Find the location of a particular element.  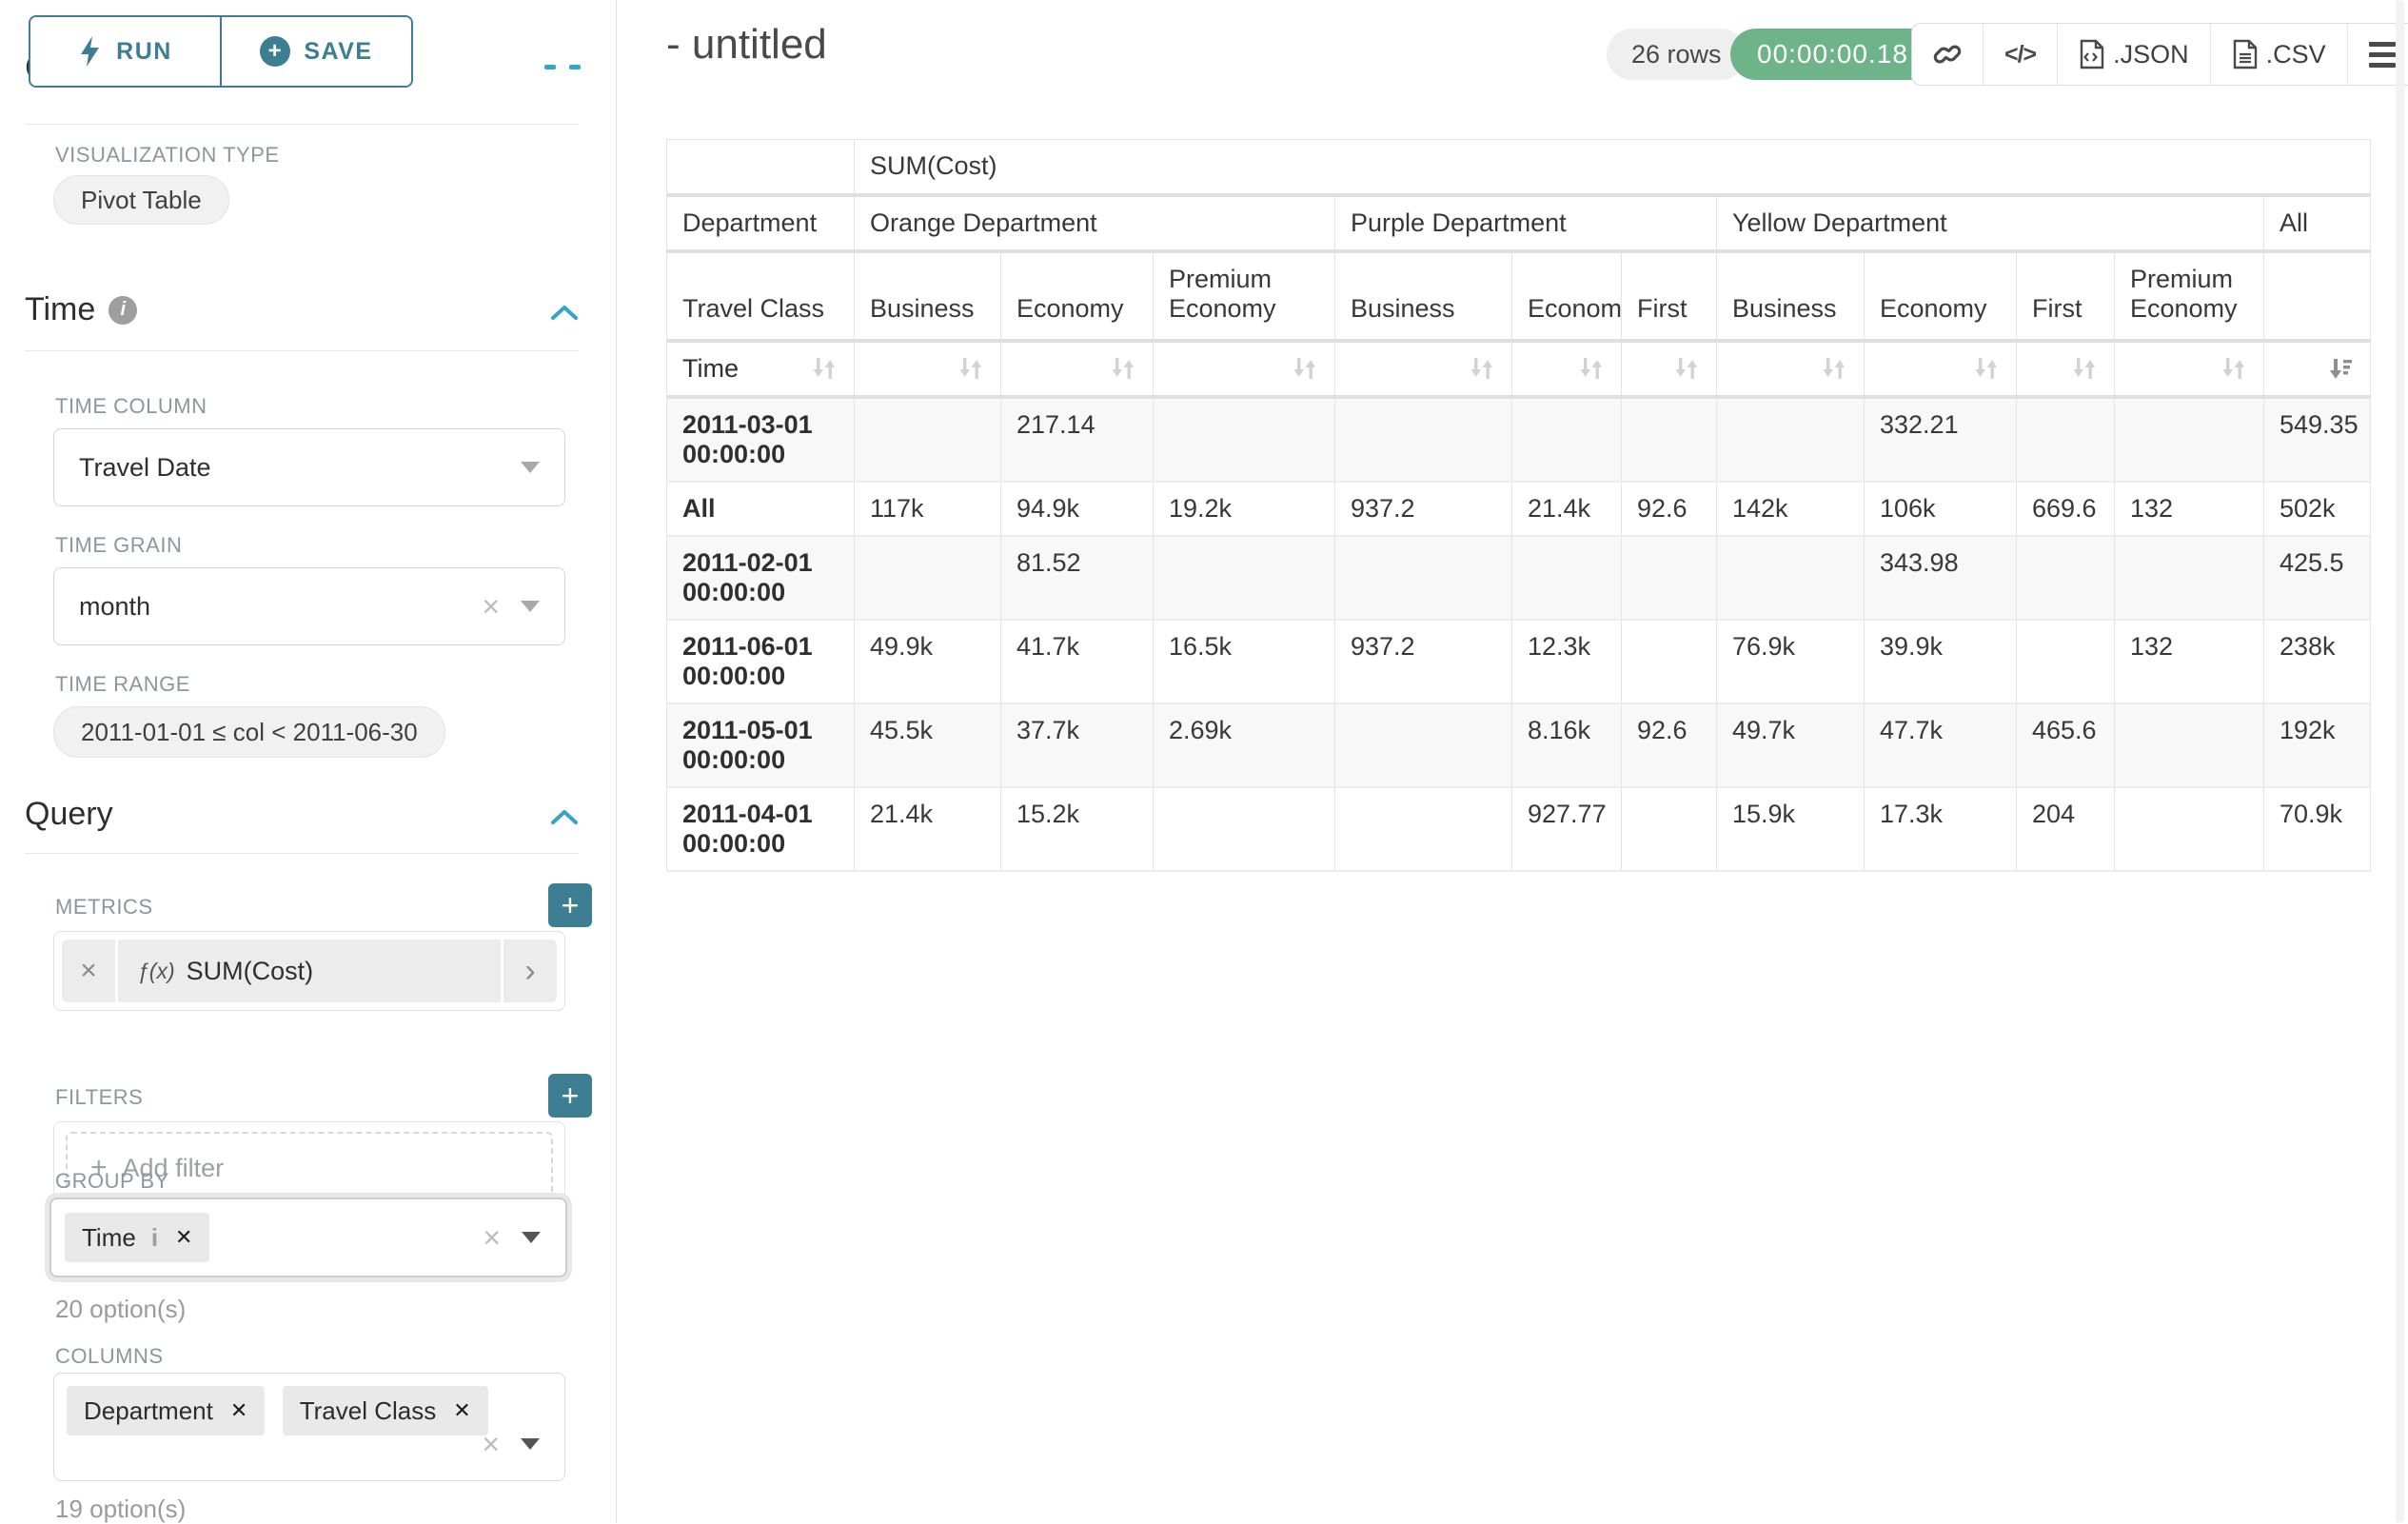

page-scrollbar is located at coordinates (2400, 762).